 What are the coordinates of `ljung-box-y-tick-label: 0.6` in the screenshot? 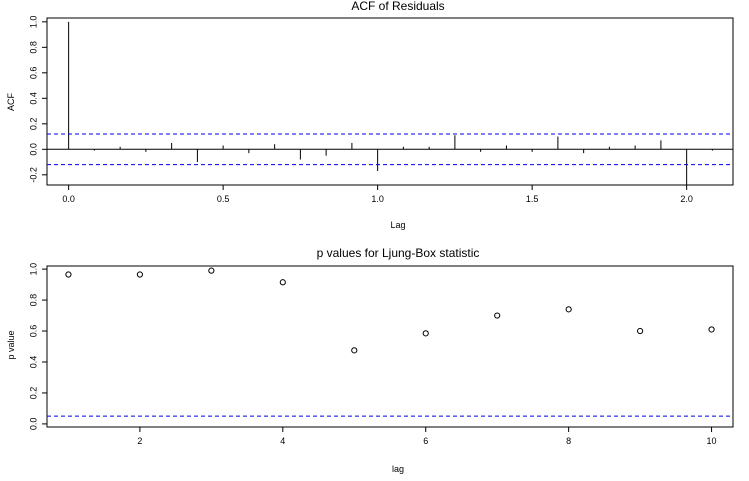 It's located at (33, 331).